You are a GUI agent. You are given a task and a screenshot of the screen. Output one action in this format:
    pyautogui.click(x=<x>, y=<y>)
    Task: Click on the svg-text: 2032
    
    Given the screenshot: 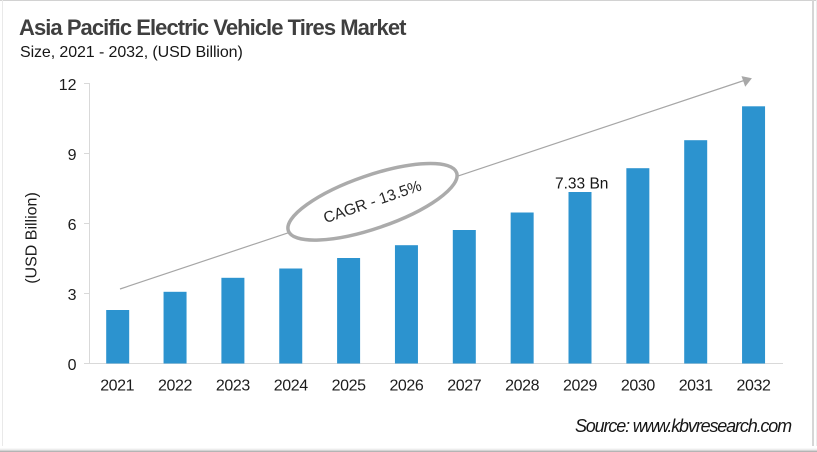 What is the action you would take?
    pyautogui.click(x=754, y=386)
    